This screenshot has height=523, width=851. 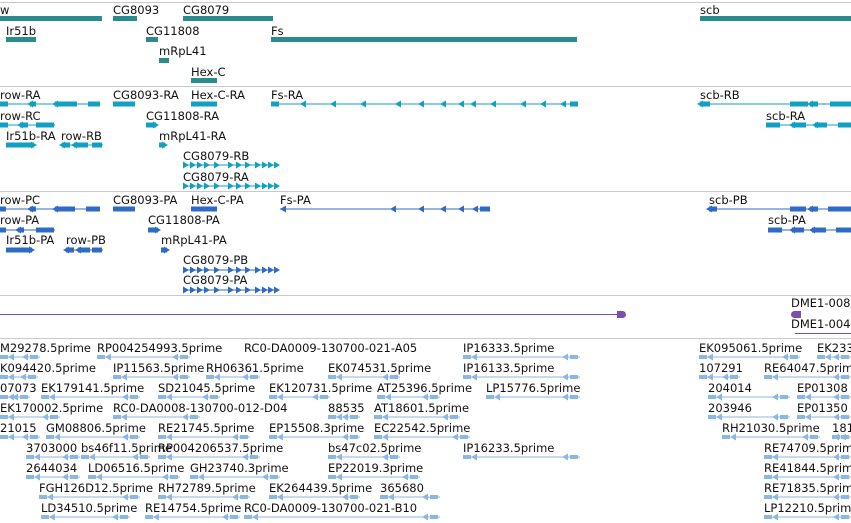 I want to click on chromosome-label: DME1-004, so click(x=821, y=324).